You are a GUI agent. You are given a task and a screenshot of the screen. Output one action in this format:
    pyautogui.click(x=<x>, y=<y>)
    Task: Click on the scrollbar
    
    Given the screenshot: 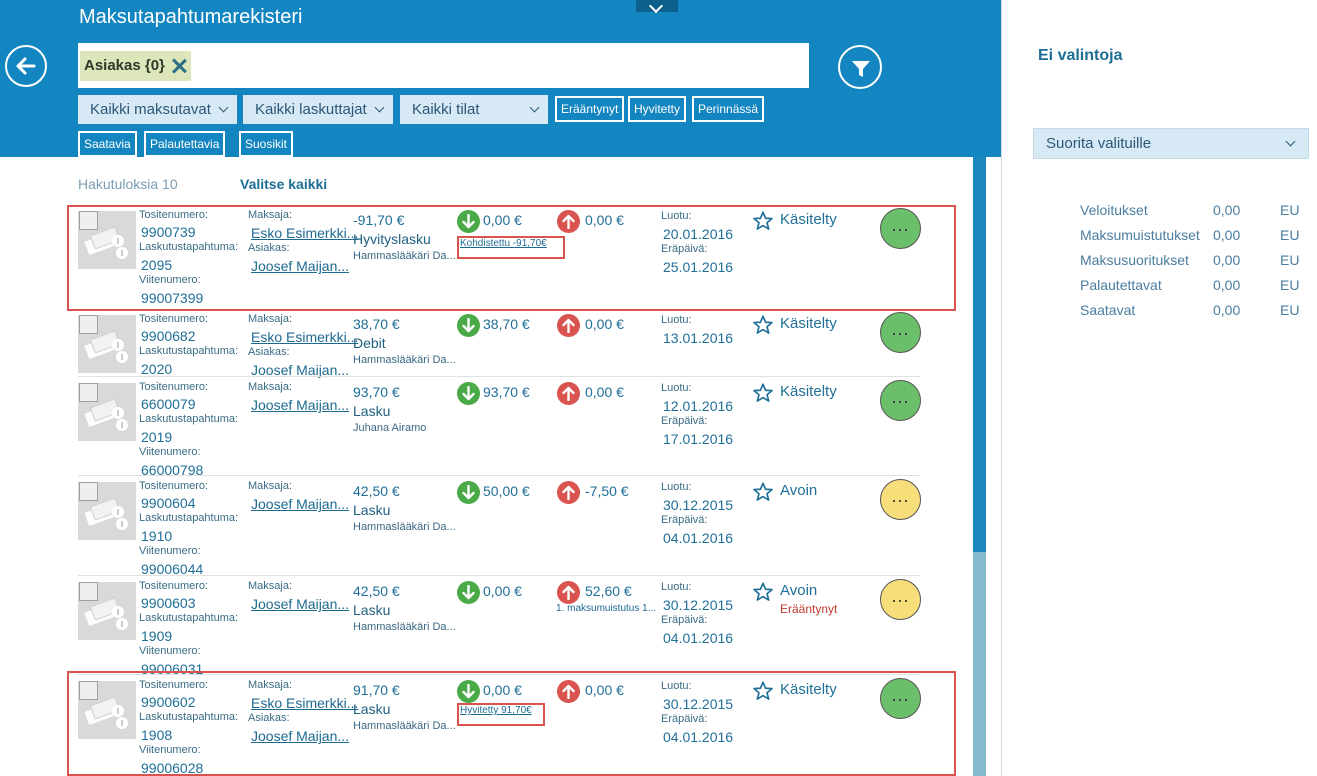 What is the action you would take?
    pyautogui.click(x=979, y=466)
    